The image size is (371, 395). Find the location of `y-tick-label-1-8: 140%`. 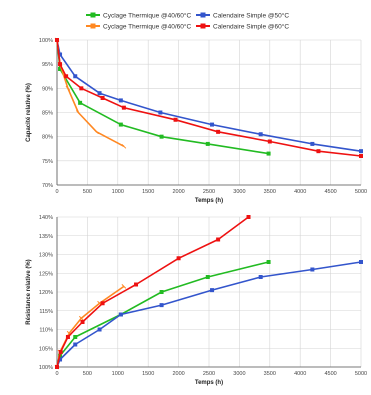

y-tick-label-1-8: 140% is located at coordinates (46, 218).